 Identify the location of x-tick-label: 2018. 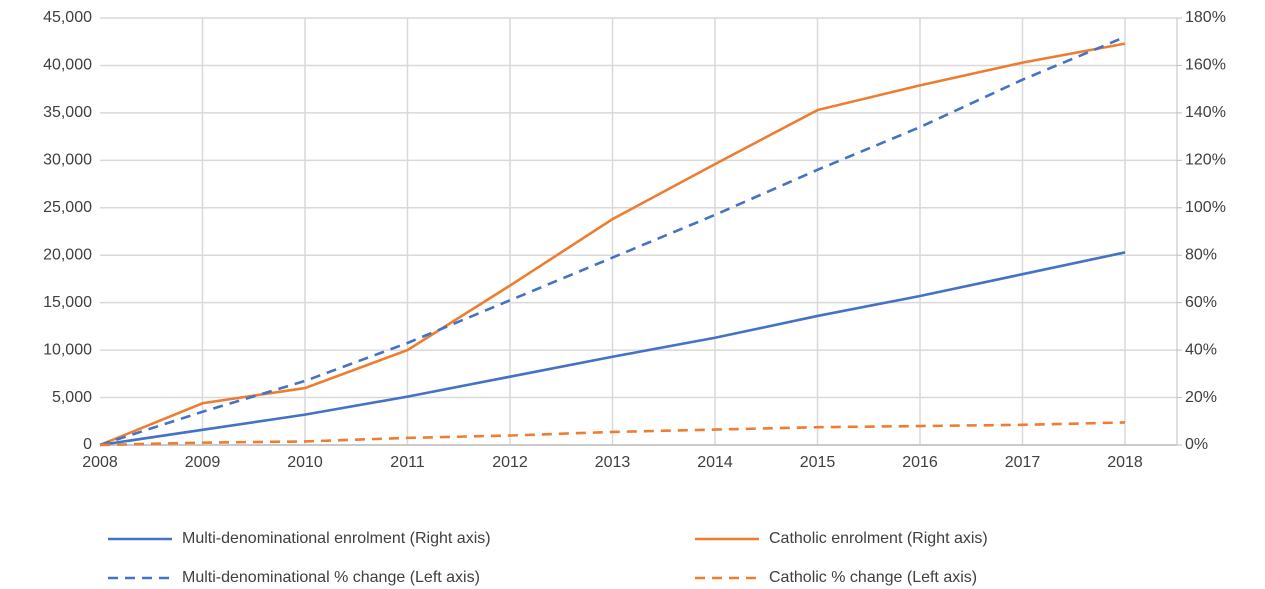
(1125, 462).